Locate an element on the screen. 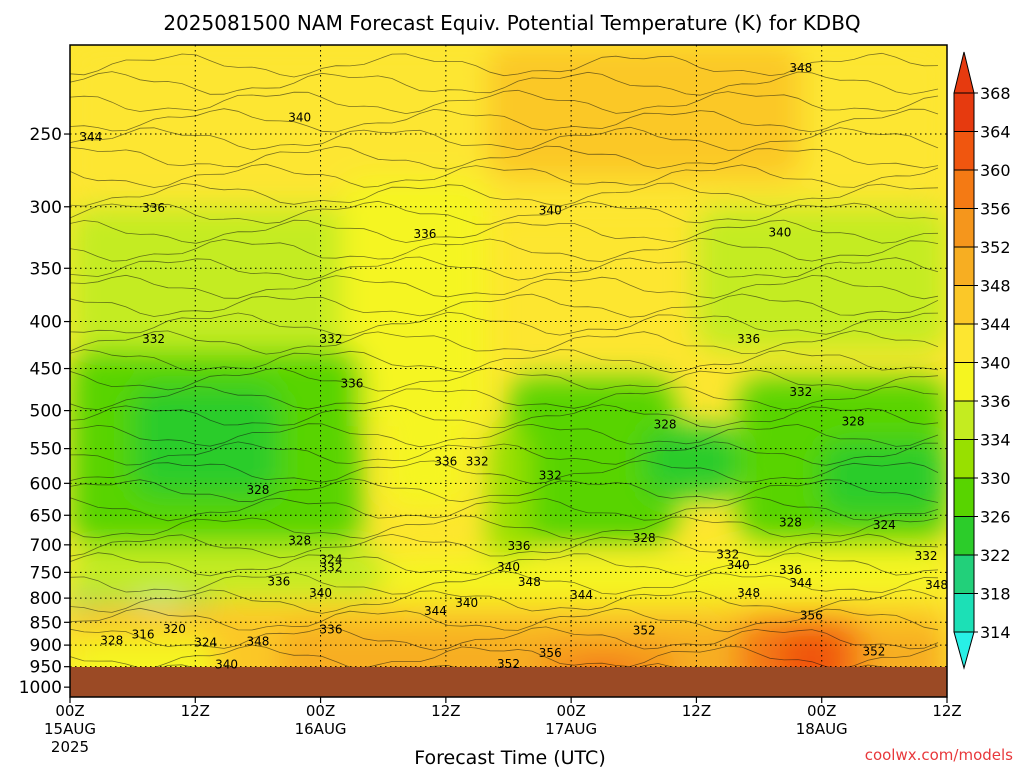 The image size is (1024, 768). colorbar-label: 330 is located at coordinates (995, 478).